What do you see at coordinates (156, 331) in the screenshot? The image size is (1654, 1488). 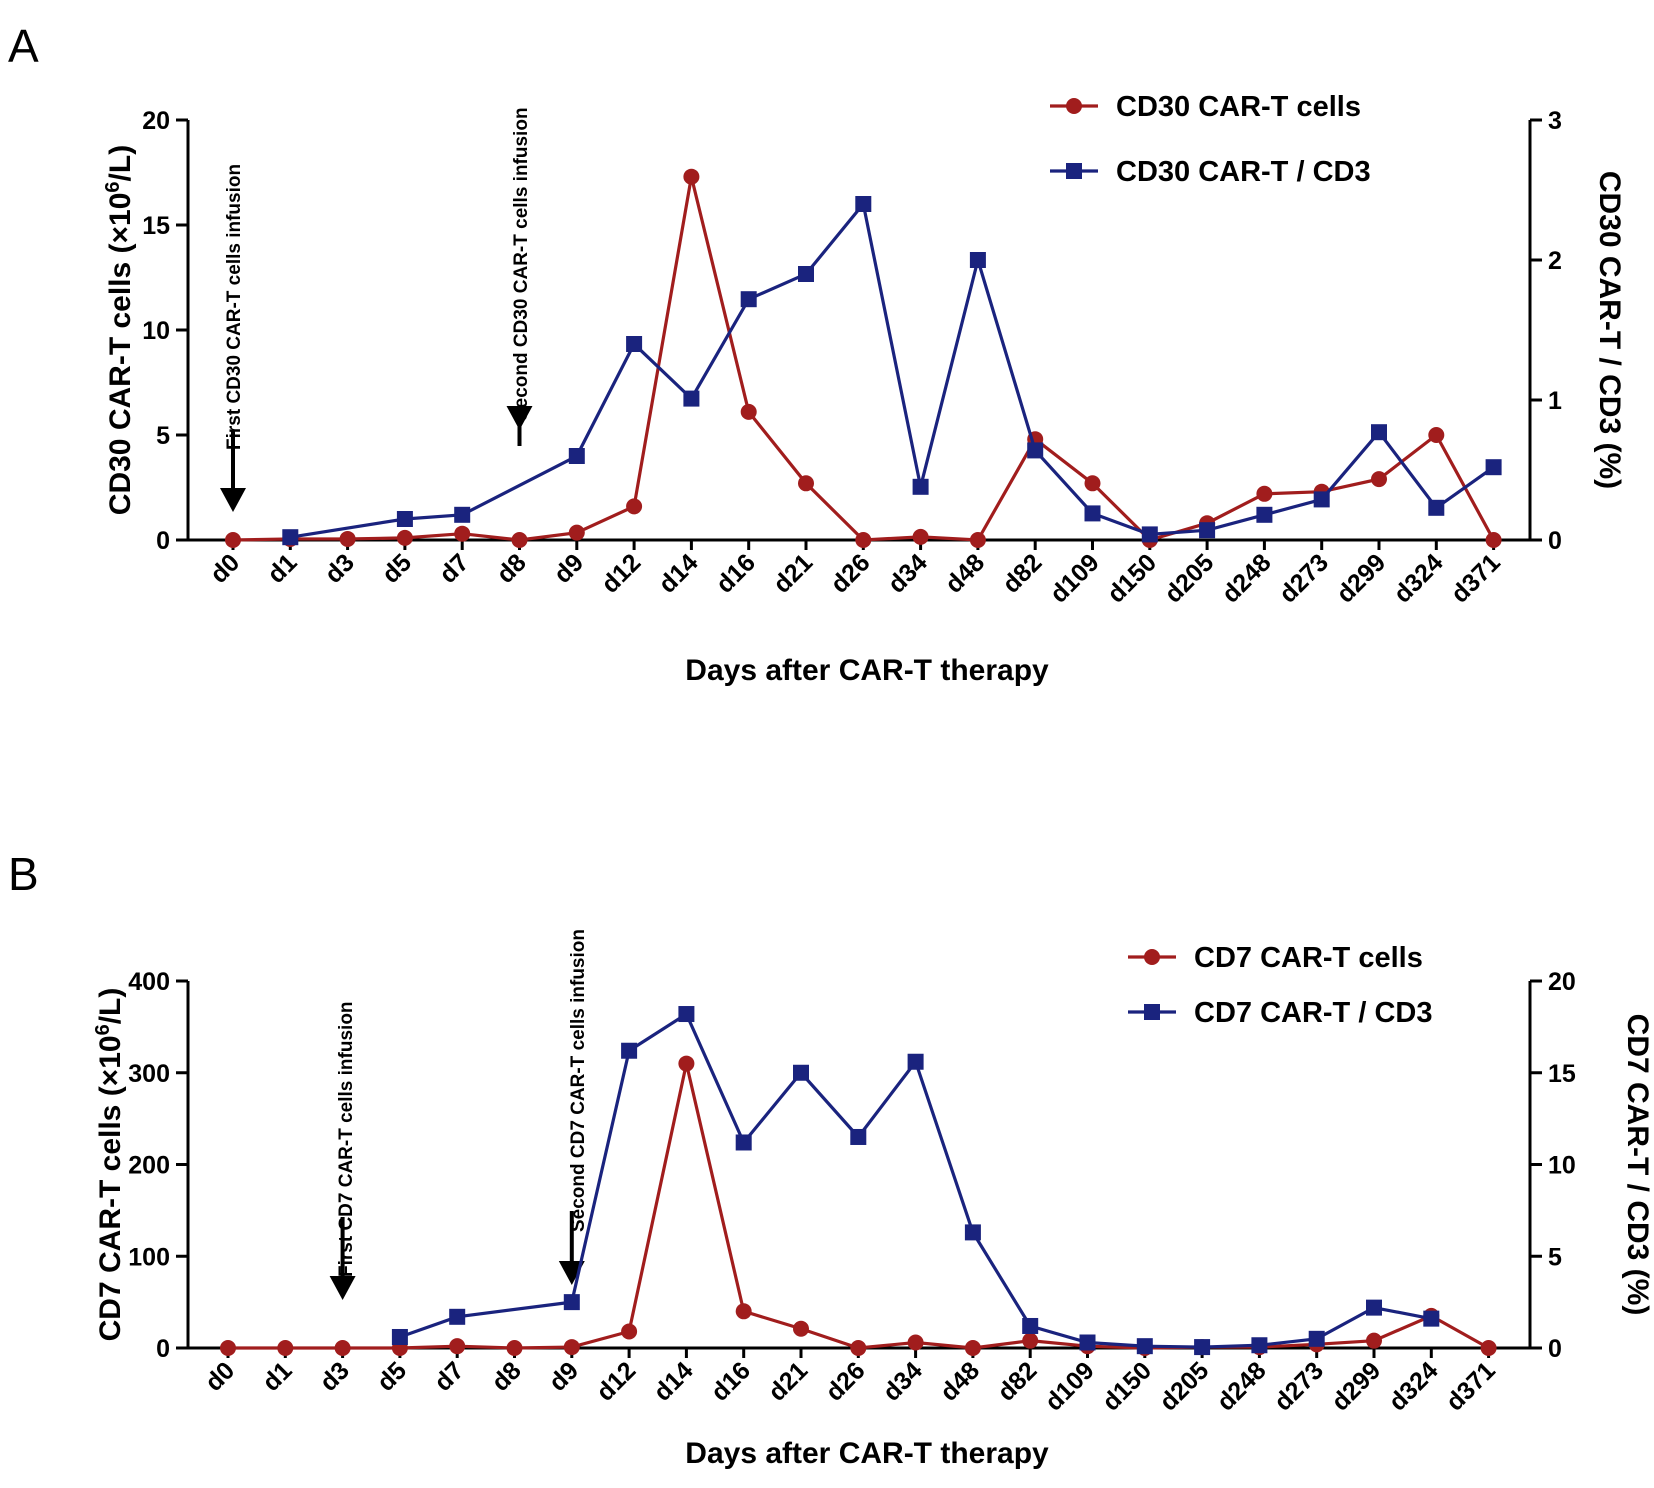 I see `panel-a-y-tick-label: 10` at bounding box center [156, 331].